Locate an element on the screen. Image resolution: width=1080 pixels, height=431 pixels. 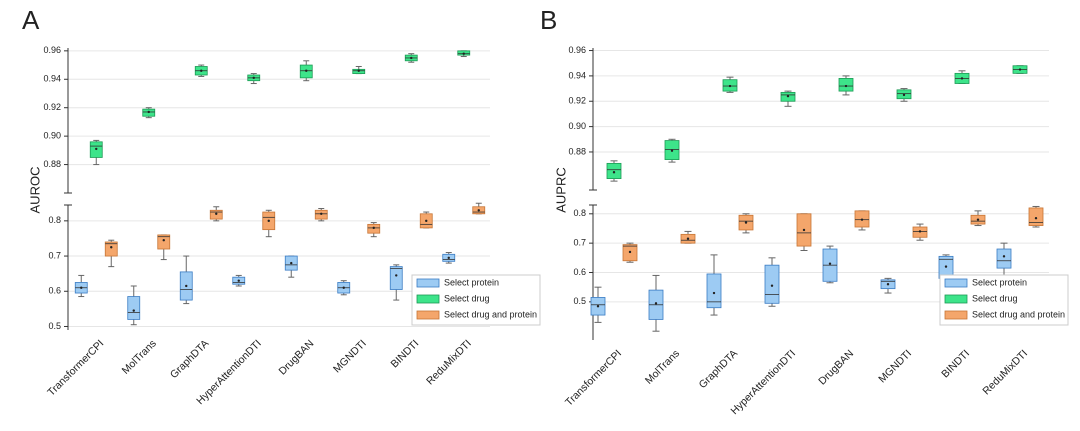
panel-title: A is located at coordinates (31, 20).